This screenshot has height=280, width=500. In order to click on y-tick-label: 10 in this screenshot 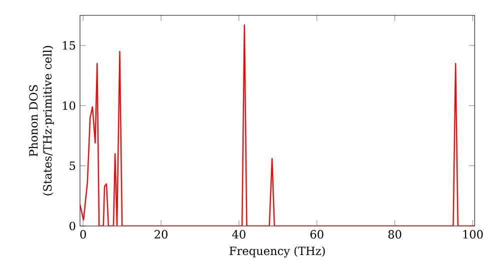, I will do `click(69, 105)`.